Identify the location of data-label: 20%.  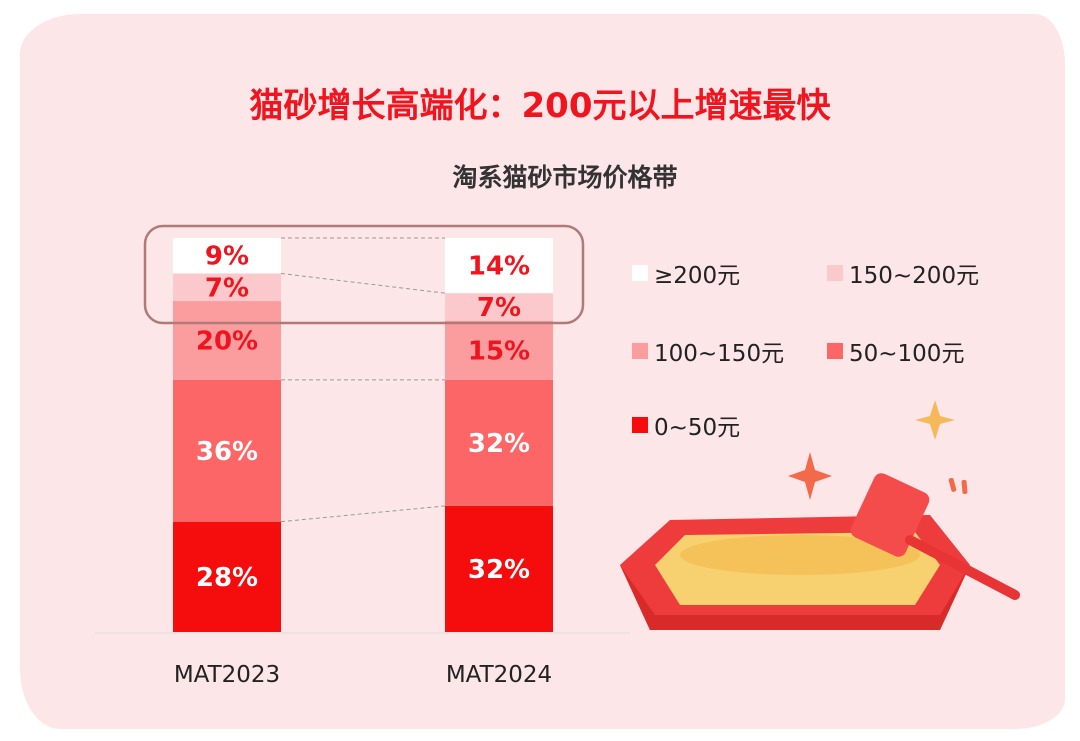
(227, 341).